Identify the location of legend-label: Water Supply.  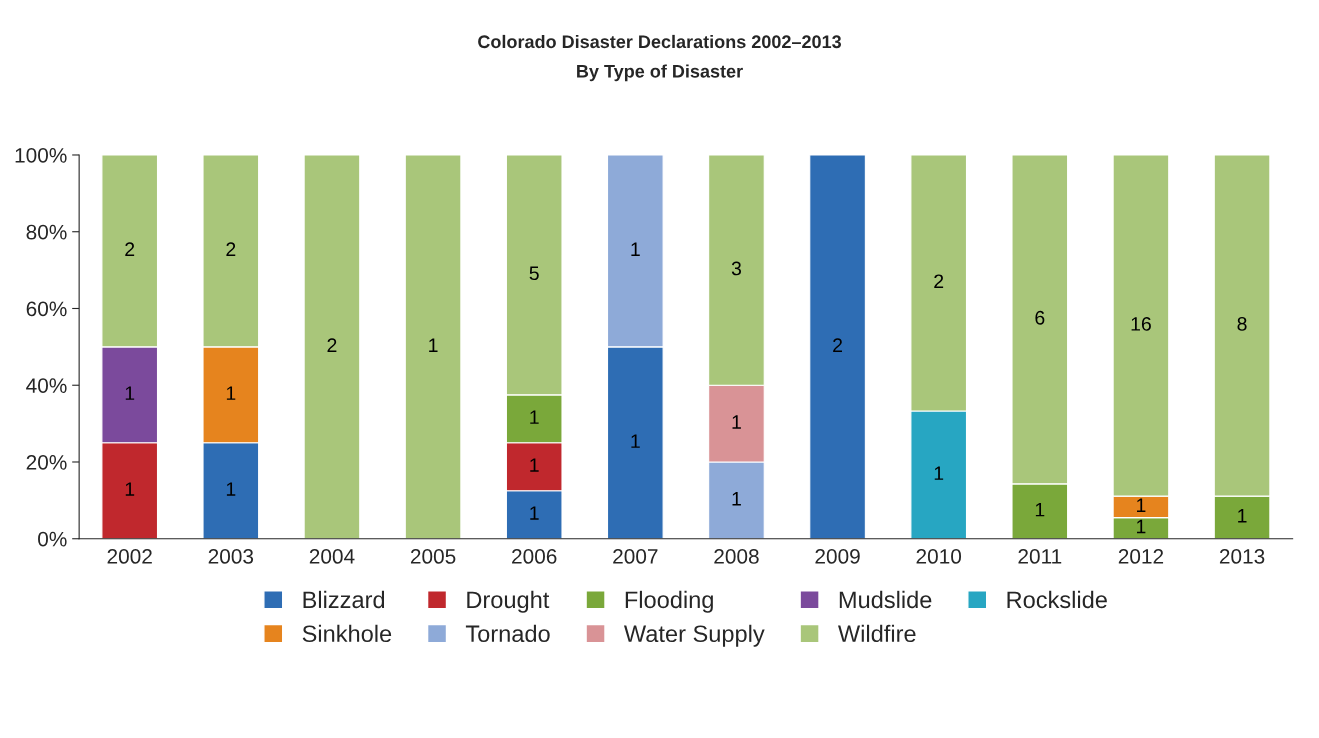
(694, 635).